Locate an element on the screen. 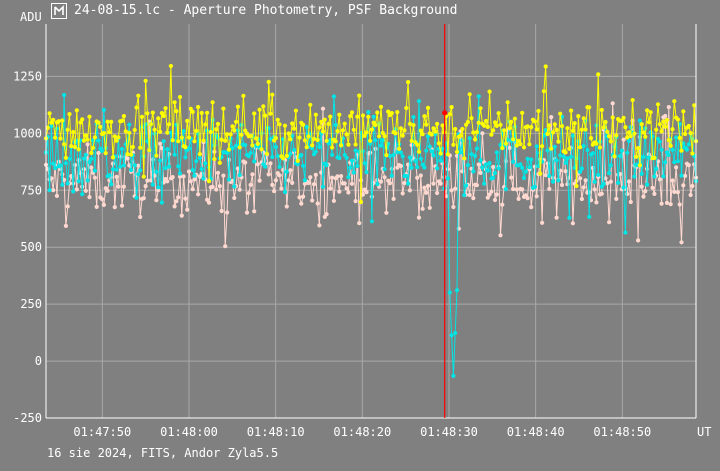  x-tick-label: 01:48:10 is located at coordinates (276, 432).